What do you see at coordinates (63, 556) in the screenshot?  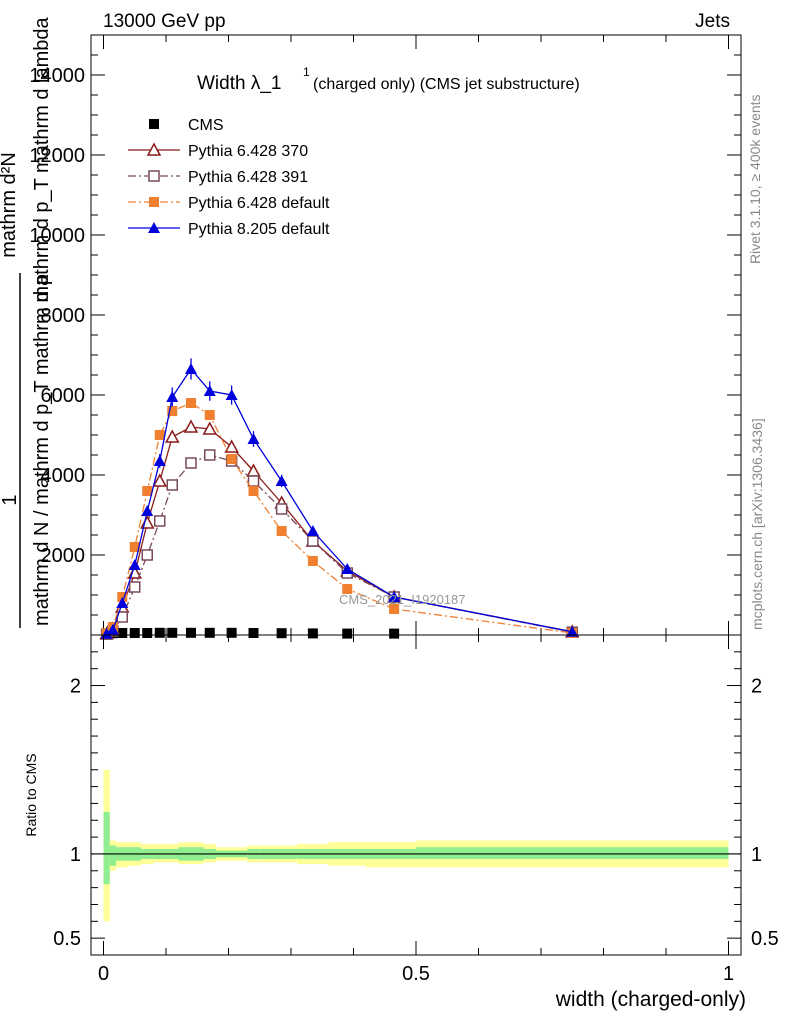 I see `y-tick-label: 2000` at bounding box center [63, 556].